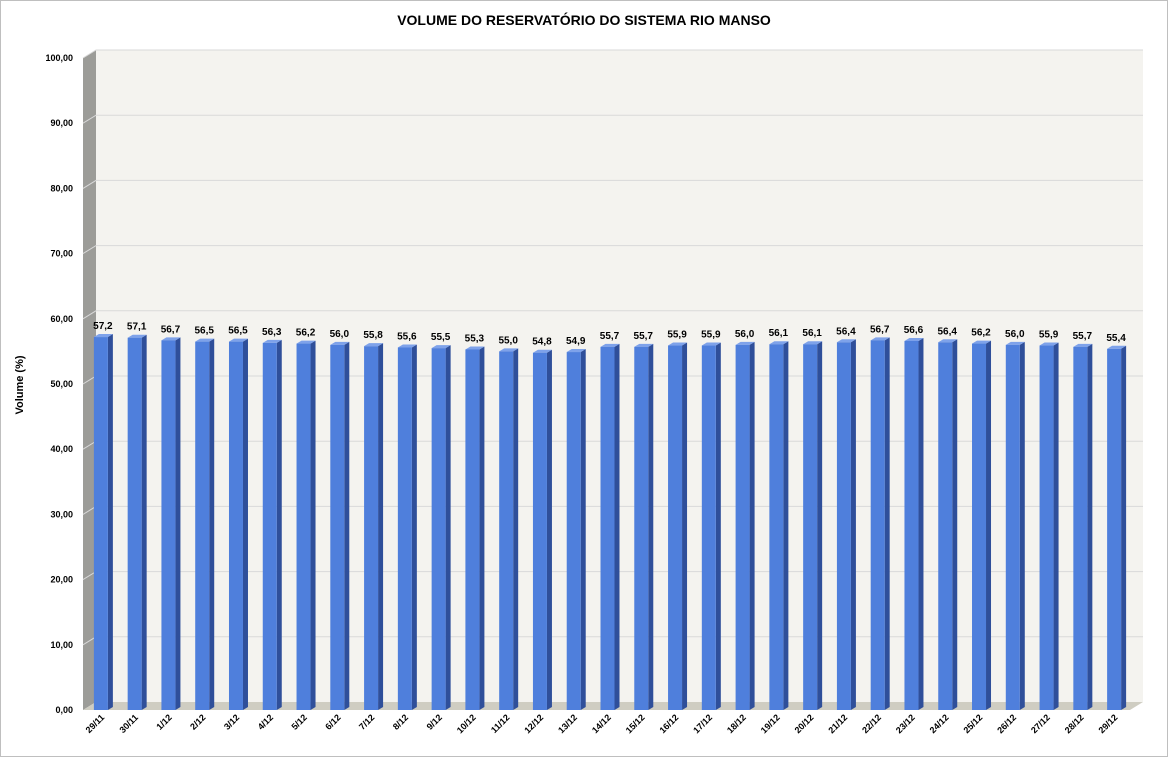 This screenshot has height=757, width=1168. What do you see at coordinates (197, 721) in the screenshot?
I see `x-tick-label: 2/12` at bounding box center [197, 721].